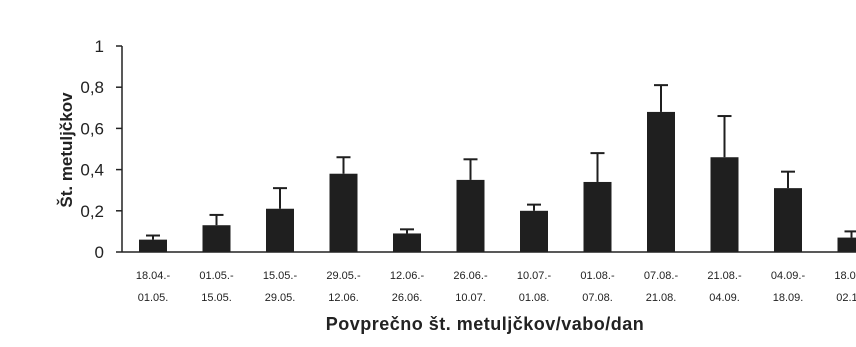 This screenshot has height=347, width=856. Describe the element at coordinates (216, 298) in the screenshot. I see `x-tick-label-end: 15.05.` at that location.